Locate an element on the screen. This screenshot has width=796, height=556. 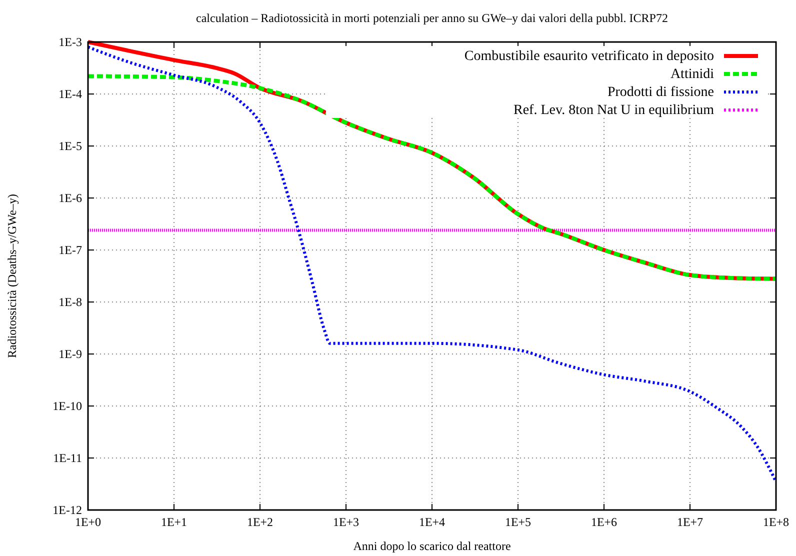
y-tick-label: 1E-5 is located at coordinates (70, 146).